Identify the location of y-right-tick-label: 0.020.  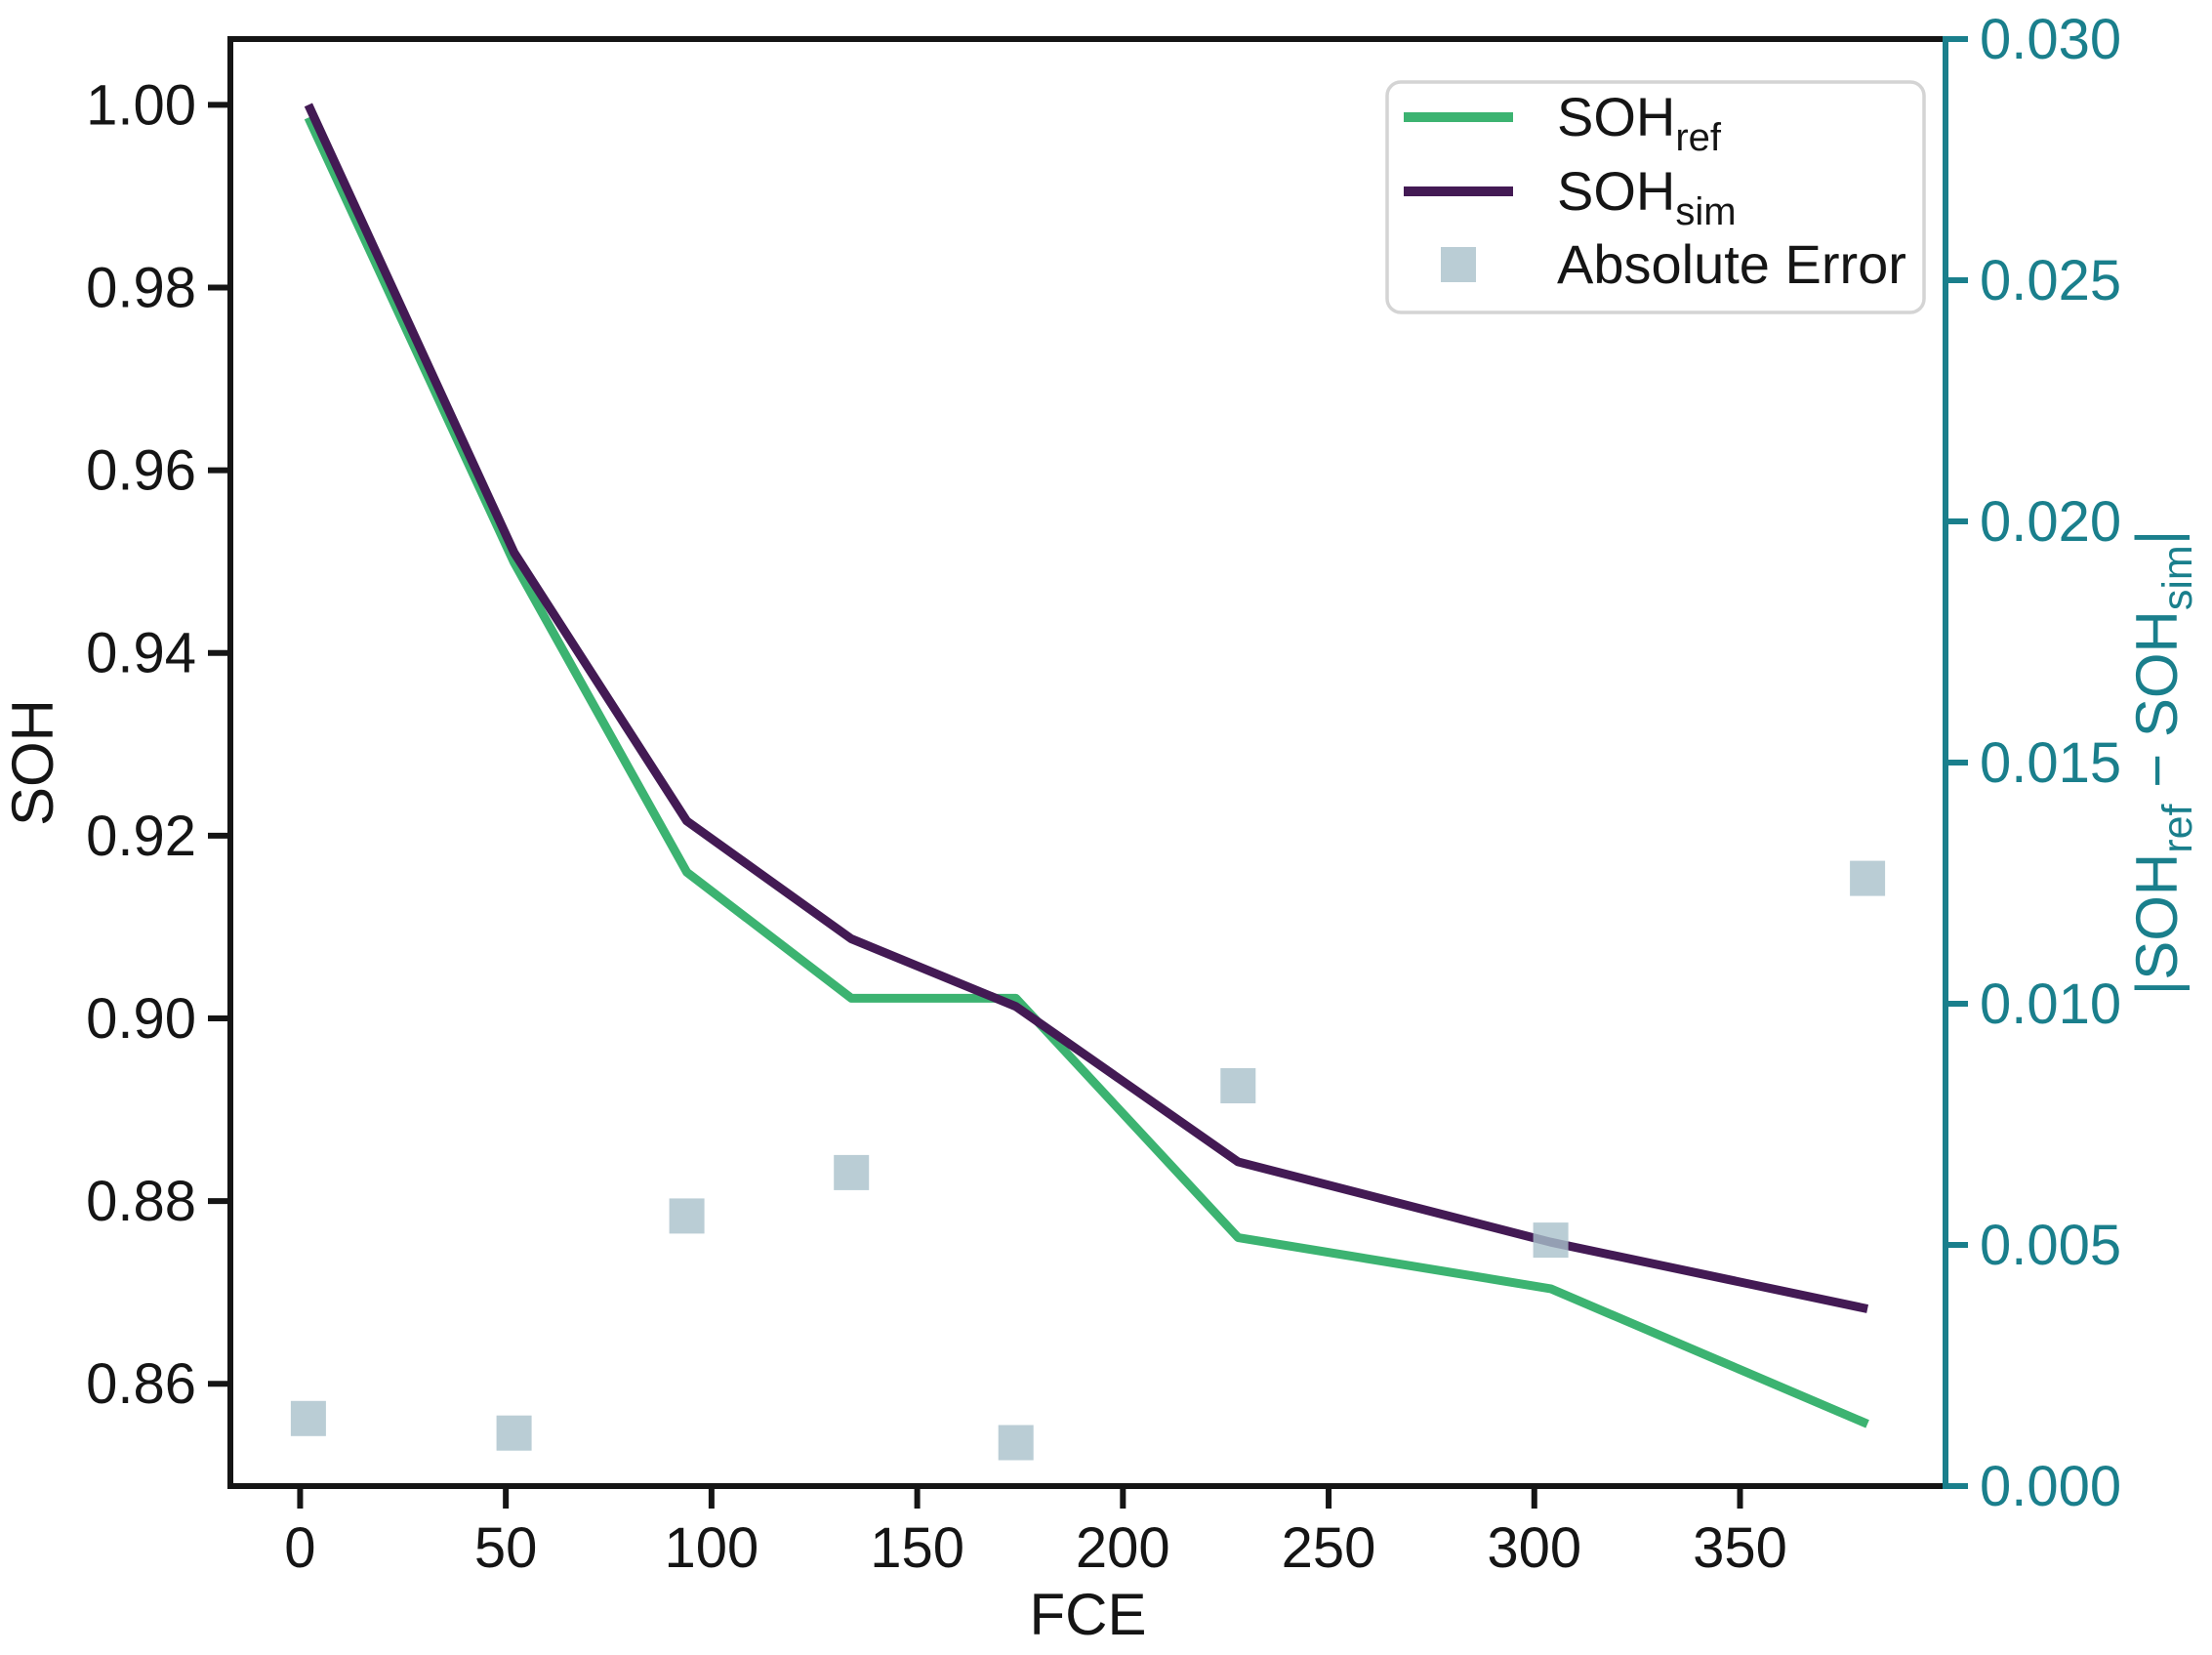
(2050, 522).